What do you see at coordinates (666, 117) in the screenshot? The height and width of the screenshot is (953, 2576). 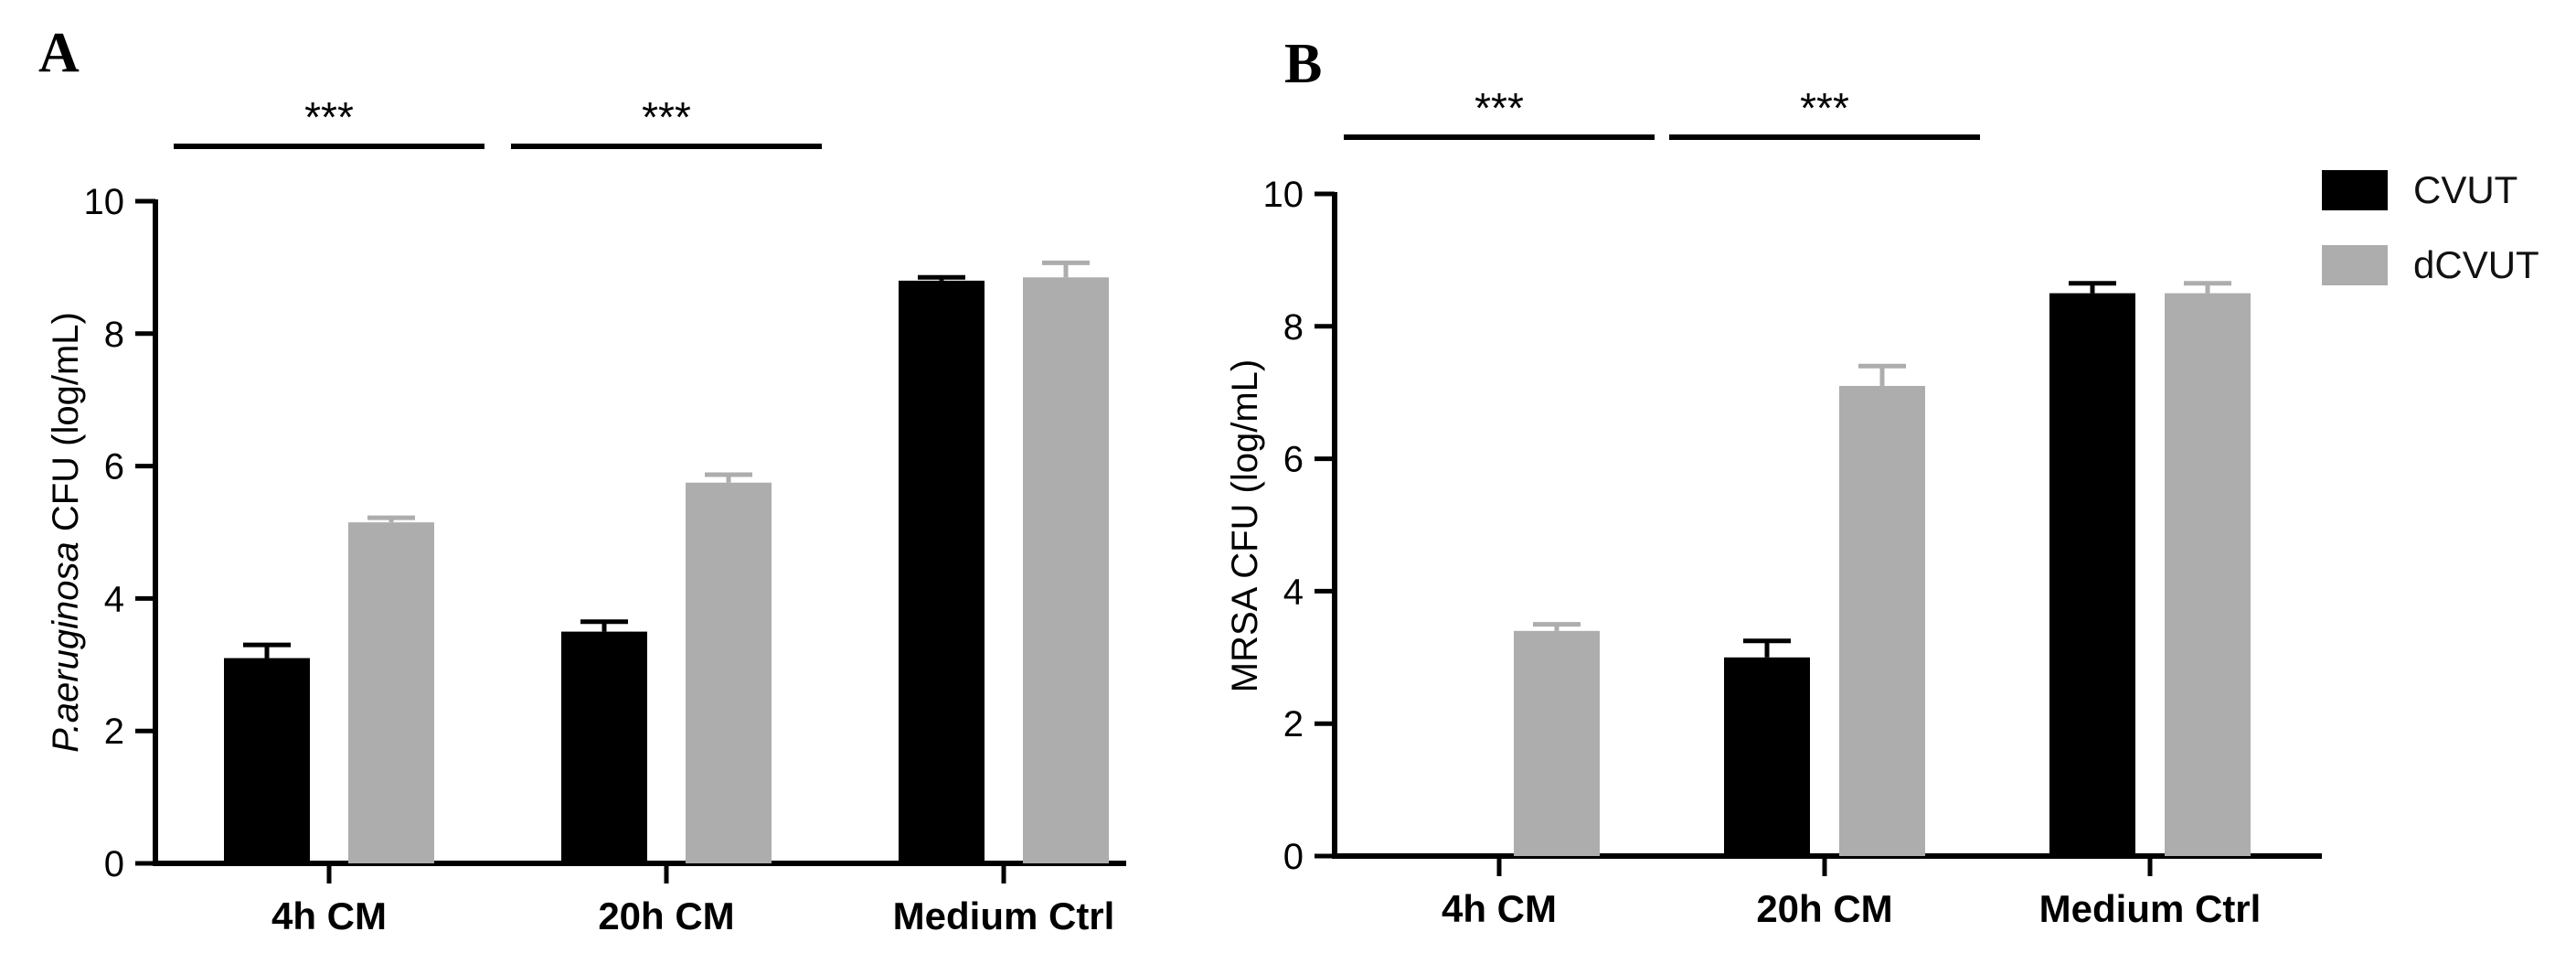 I see `significance-label-a-1: ***` at bounding box center [666, 117].